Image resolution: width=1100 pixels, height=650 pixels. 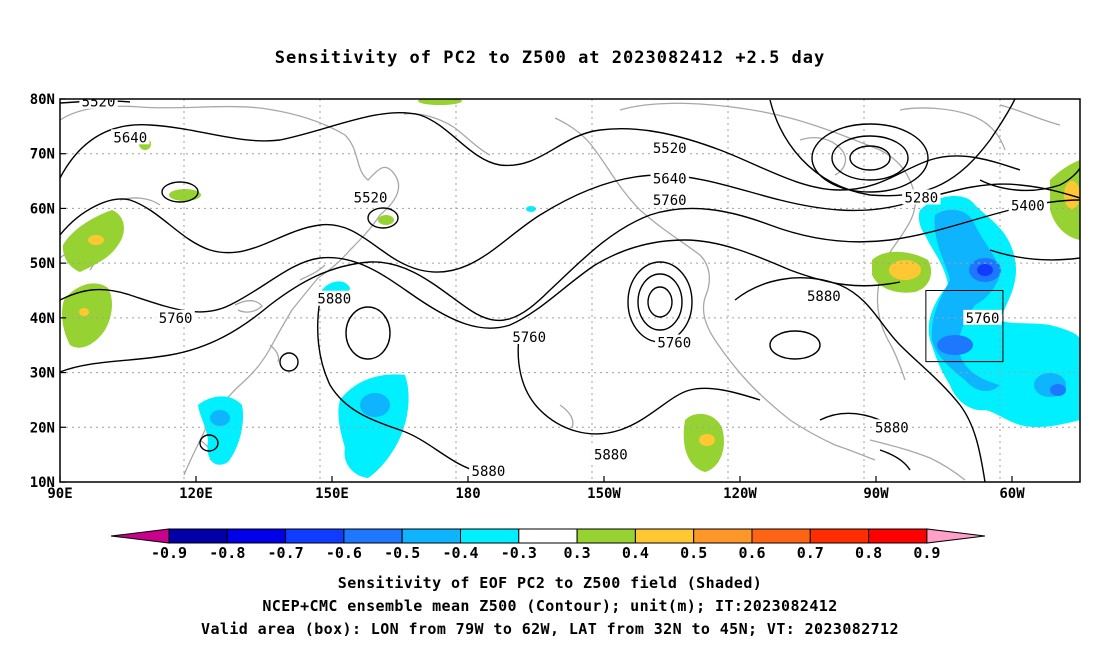 What do you see at coordinates (751, 553) in the screenshot?
I see `colorbar-label: 0.6` at bounding box center [751, 553].